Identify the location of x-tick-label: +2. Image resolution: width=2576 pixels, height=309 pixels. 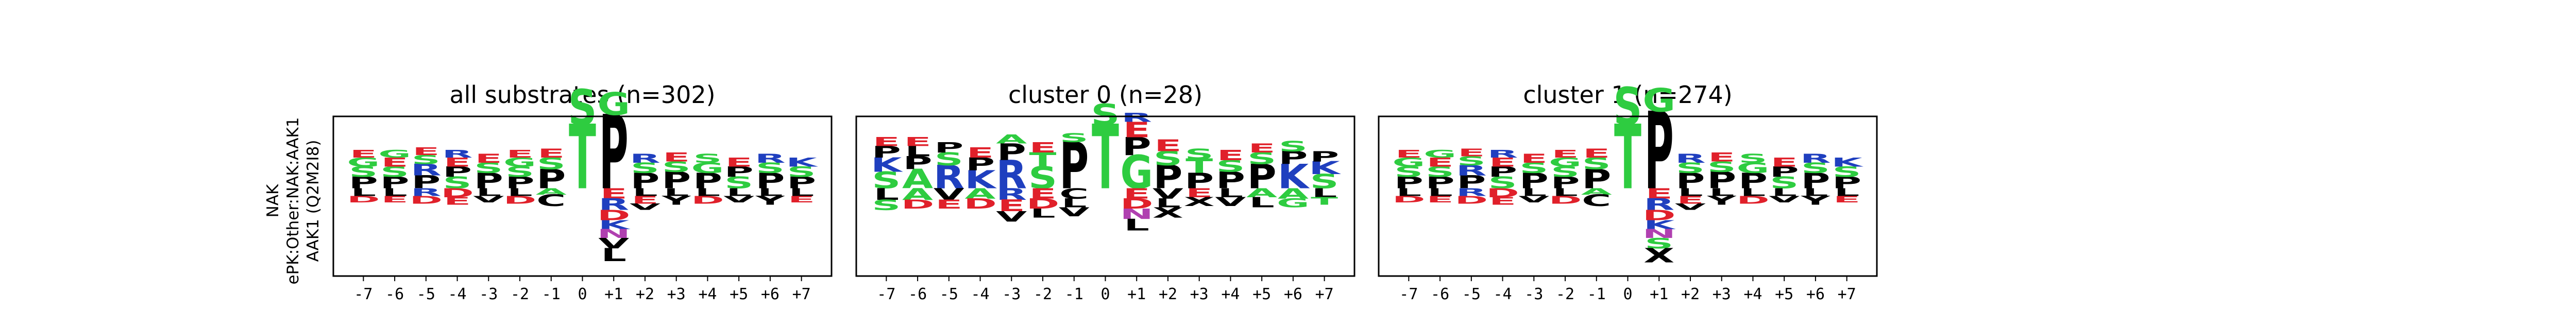
(1168, 294).